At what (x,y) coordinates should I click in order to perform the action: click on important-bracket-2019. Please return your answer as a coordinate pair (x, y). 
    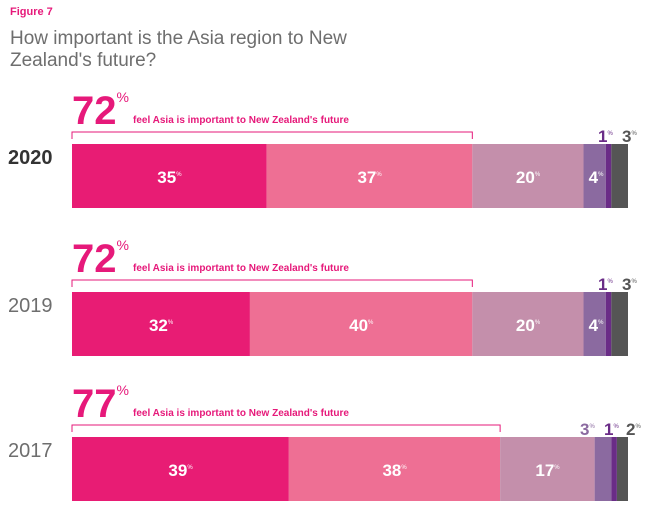
    Looking at the image, I should click on (272, 283).